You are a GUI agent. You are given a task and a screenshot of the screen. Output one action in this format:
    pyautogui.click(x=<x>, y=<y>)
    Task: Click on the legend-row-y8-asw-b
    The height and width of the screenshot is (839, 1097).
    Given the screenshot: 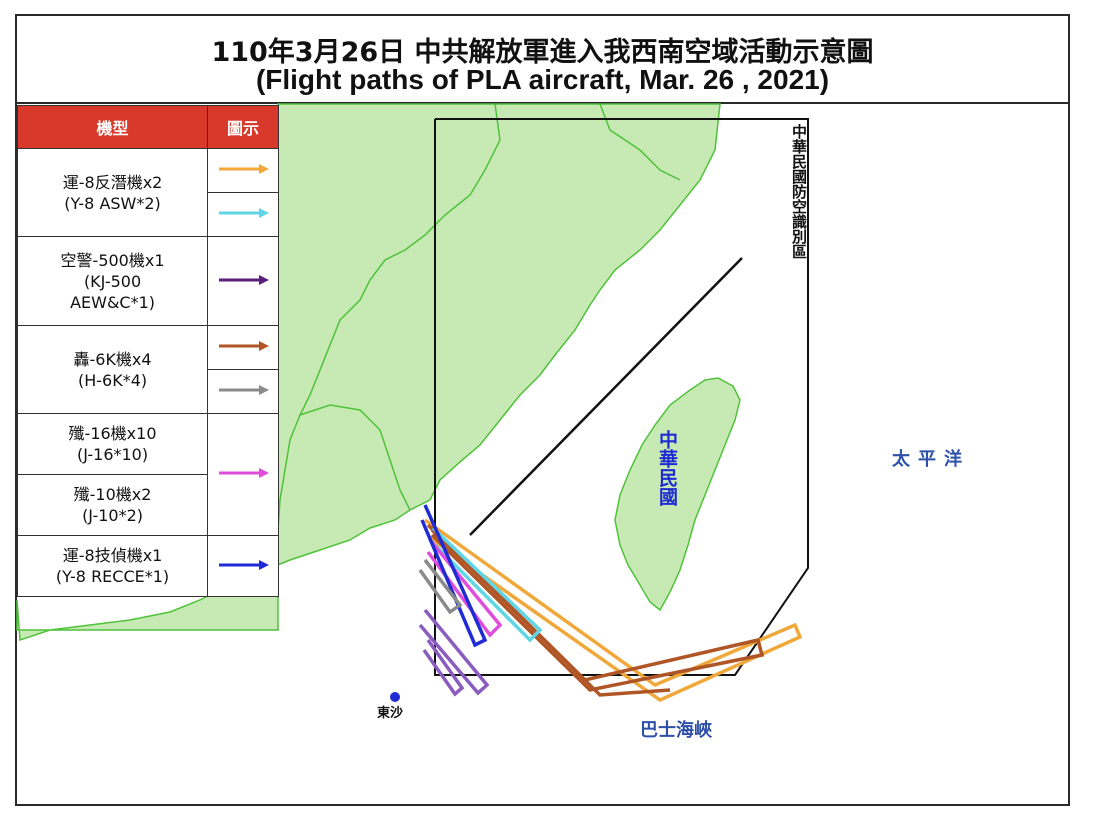 What is the action you would take?
    pyautogui.click(x=148, y=214)
    